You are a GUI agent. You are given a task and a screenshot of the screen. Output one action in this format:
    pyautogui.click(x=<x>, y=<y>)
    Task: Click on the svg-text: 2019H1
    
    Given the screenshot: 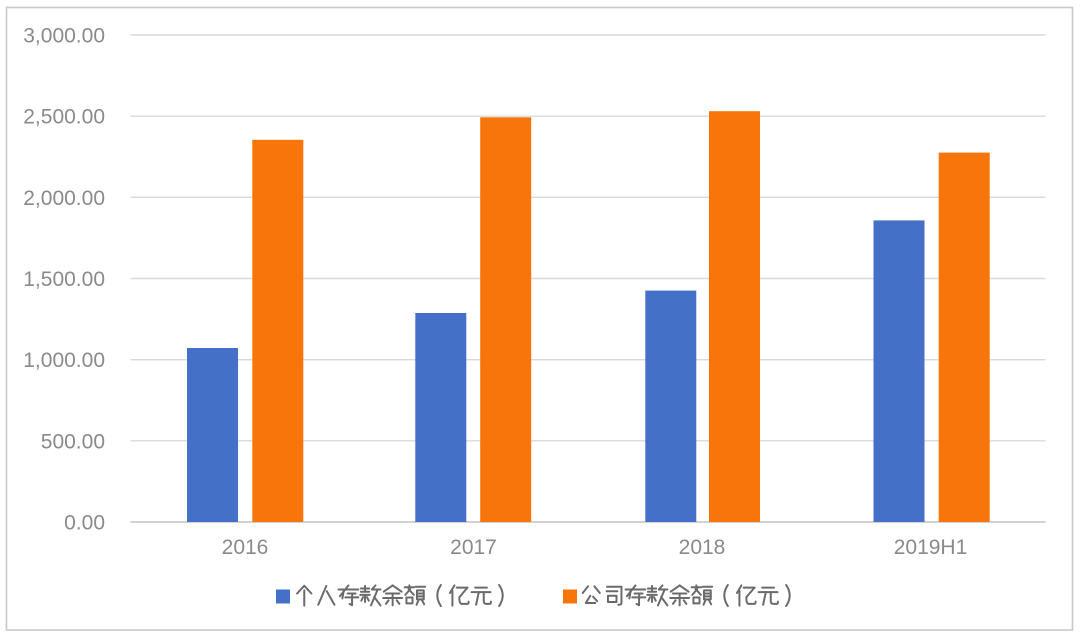 What is the action you would take?
    pyautogui.click(x=931, y=547)
    